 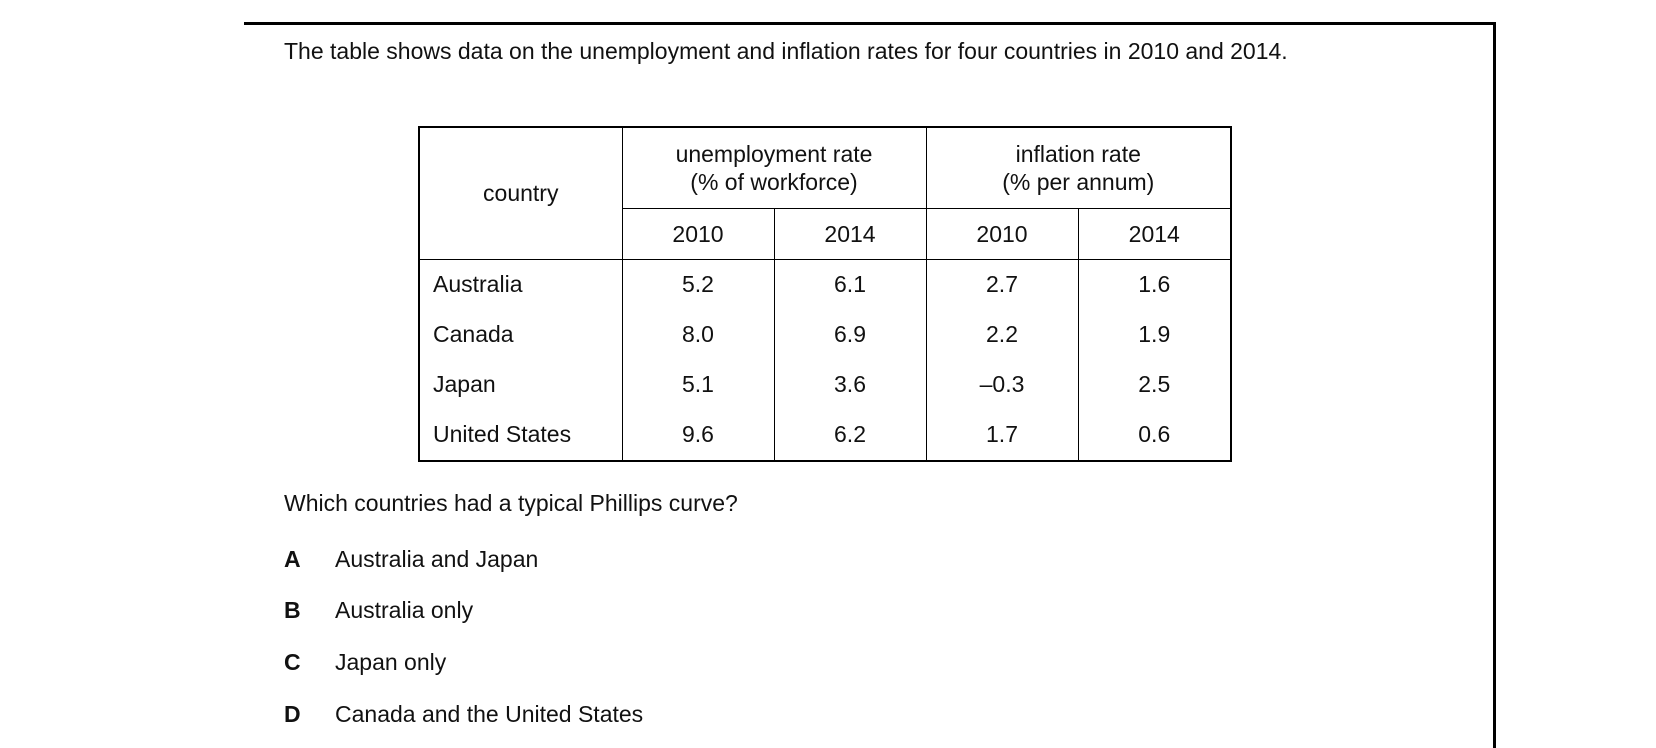 I want to click on value-cell: 3.6, so click(x=850, y=384).